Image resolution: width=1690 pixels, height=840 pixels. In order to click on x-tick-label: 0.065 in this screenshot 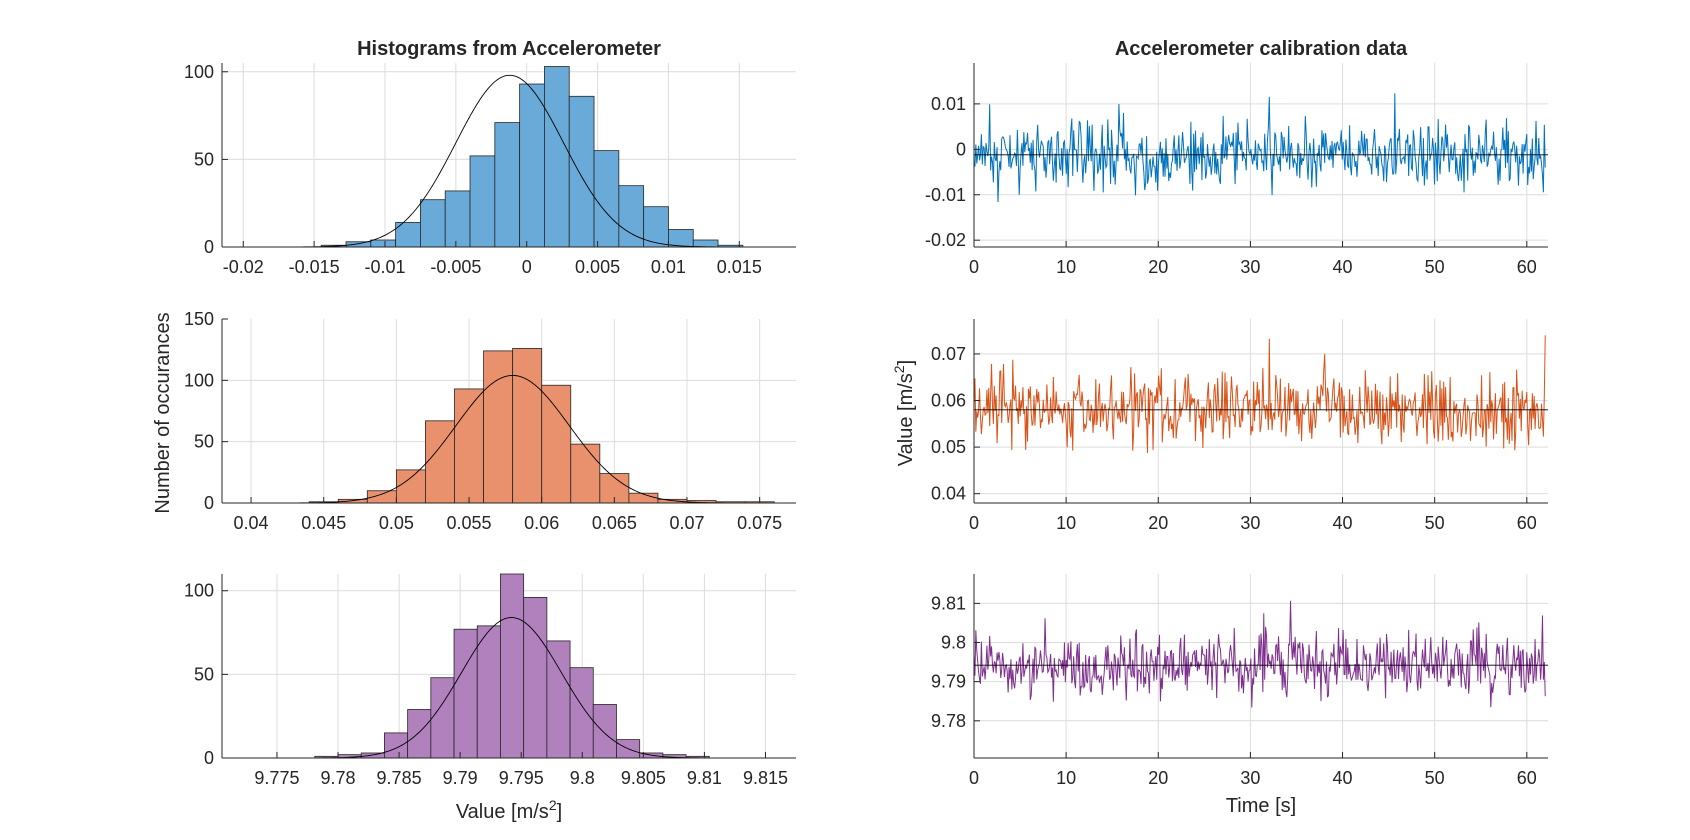, I will do `click(614, 523)`.